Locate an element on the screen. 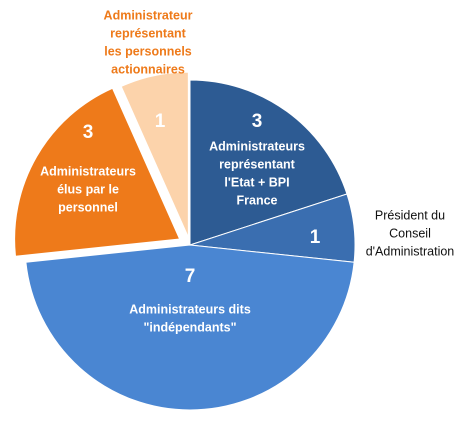 The image size is (459, 430). slice-label: France is located at coordinates (257, 200).